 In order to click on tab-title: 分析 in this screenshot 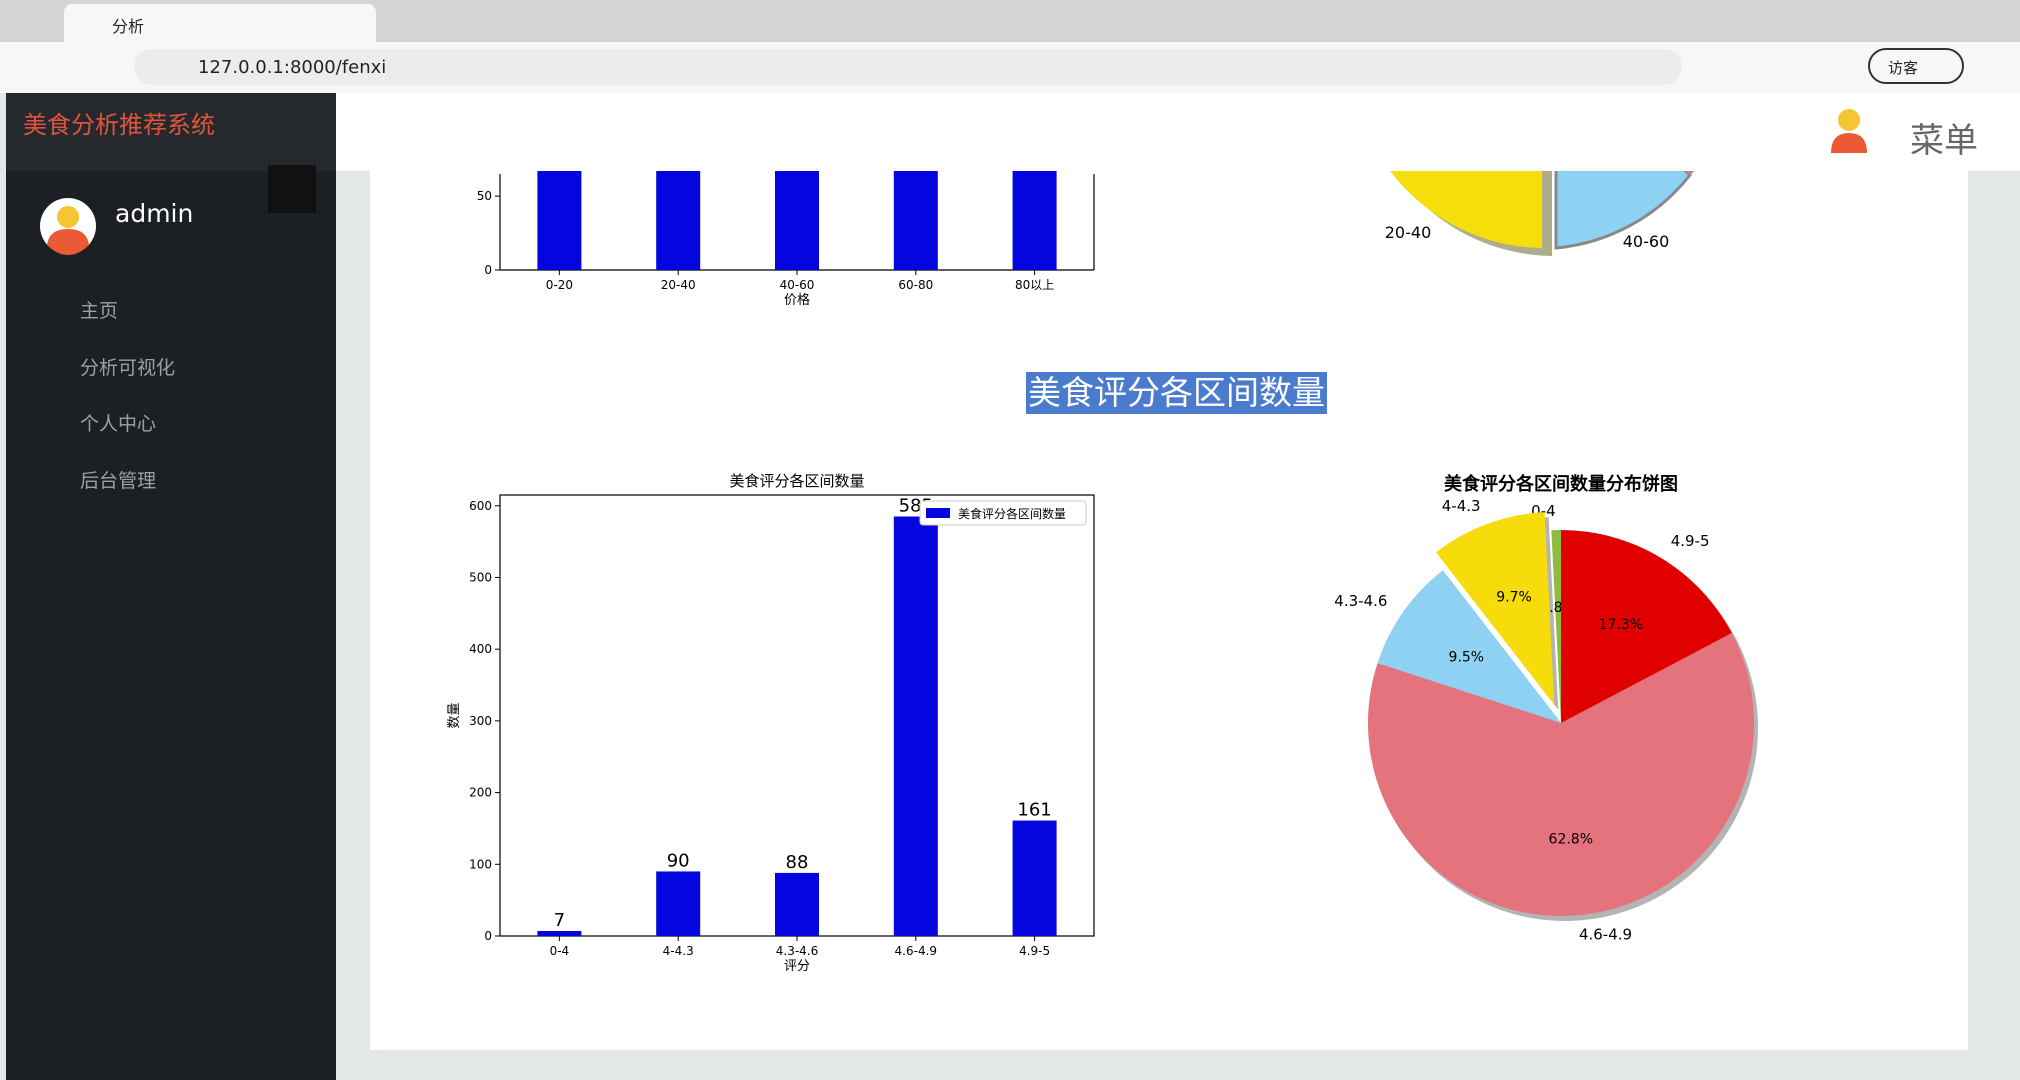, I will do `click(128, 26)`.